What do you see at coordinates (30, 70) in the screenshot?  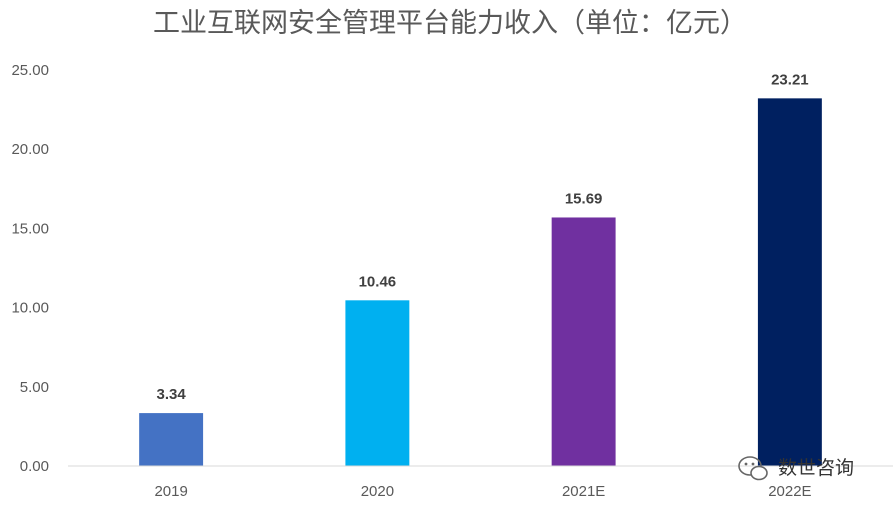 I see `y-tick-label: 25.00` at bounding box center [30, 70].